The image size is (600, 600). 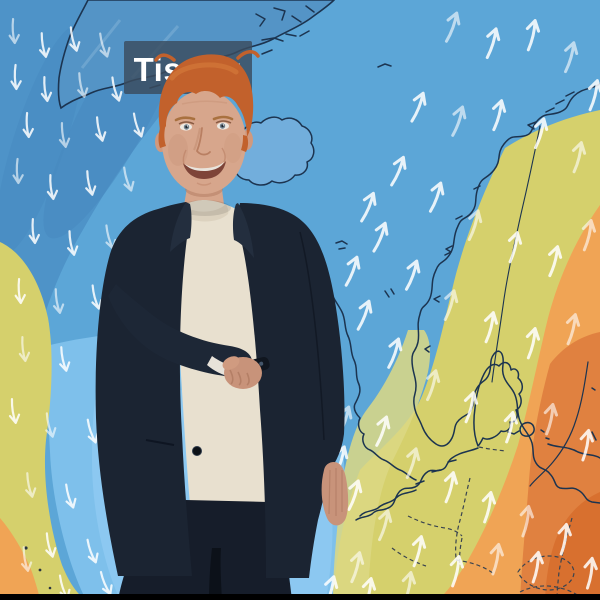 I want to click on hair, so click(x=207, y=101).